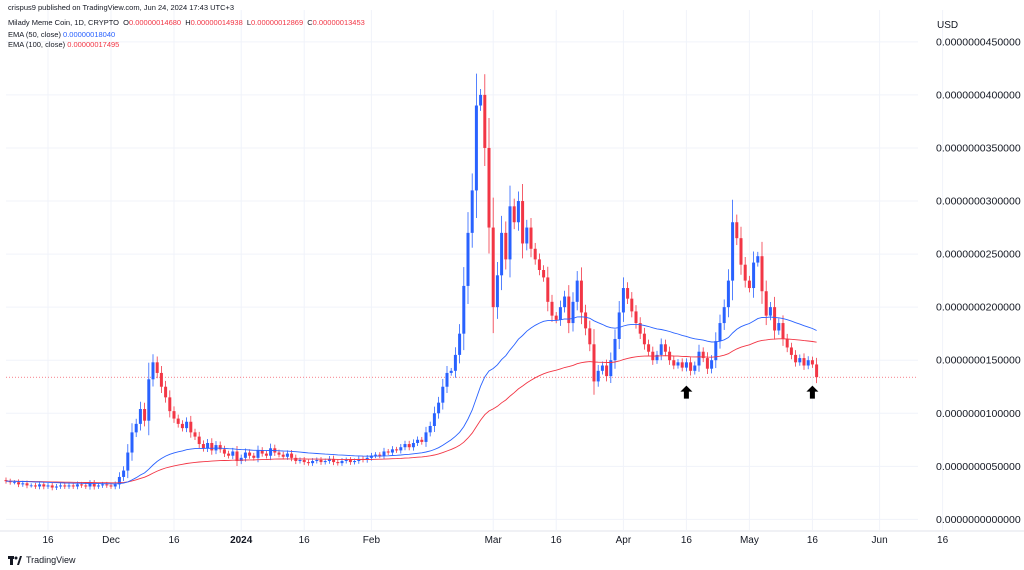 This screenshot has height=570, width=1024. Describe the element at coordinates (948, 25) in the screenshot. I see `currency-label: USD` at that location.